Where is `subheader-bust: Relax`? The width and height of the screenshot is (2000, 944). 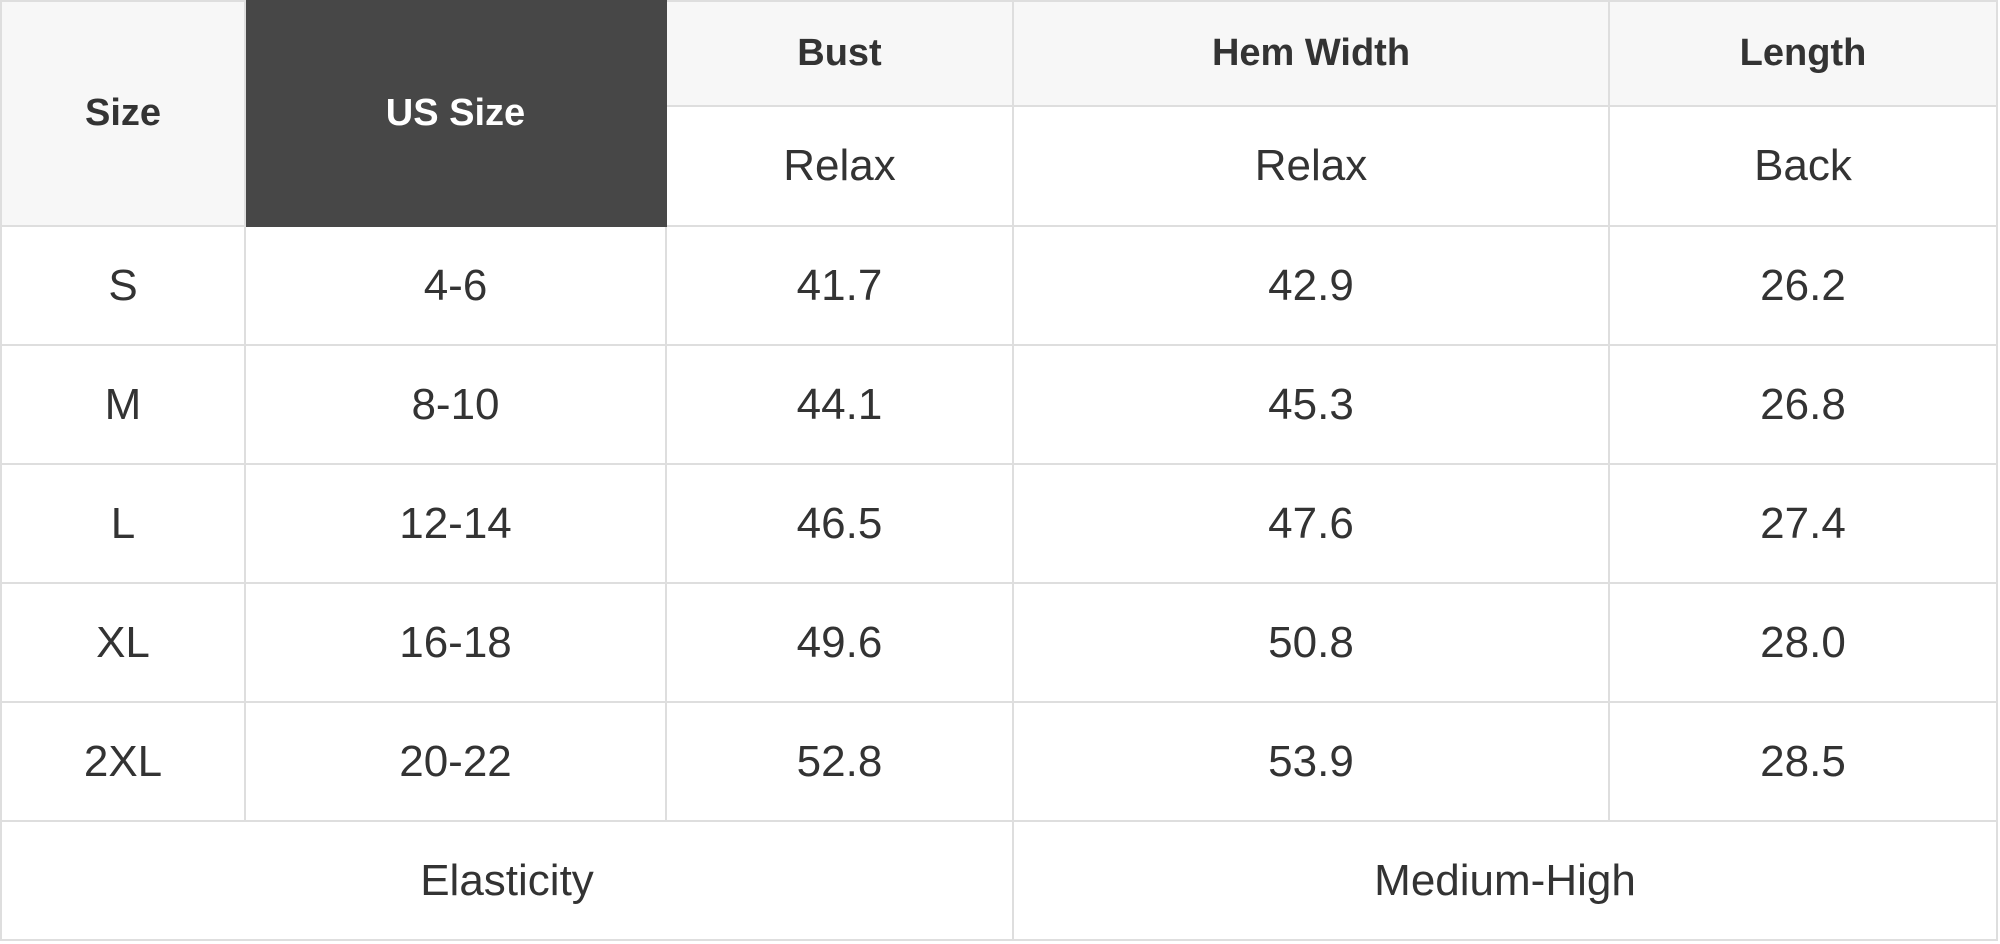
subheader-bust: Relax is located at coordinates (839, 166).